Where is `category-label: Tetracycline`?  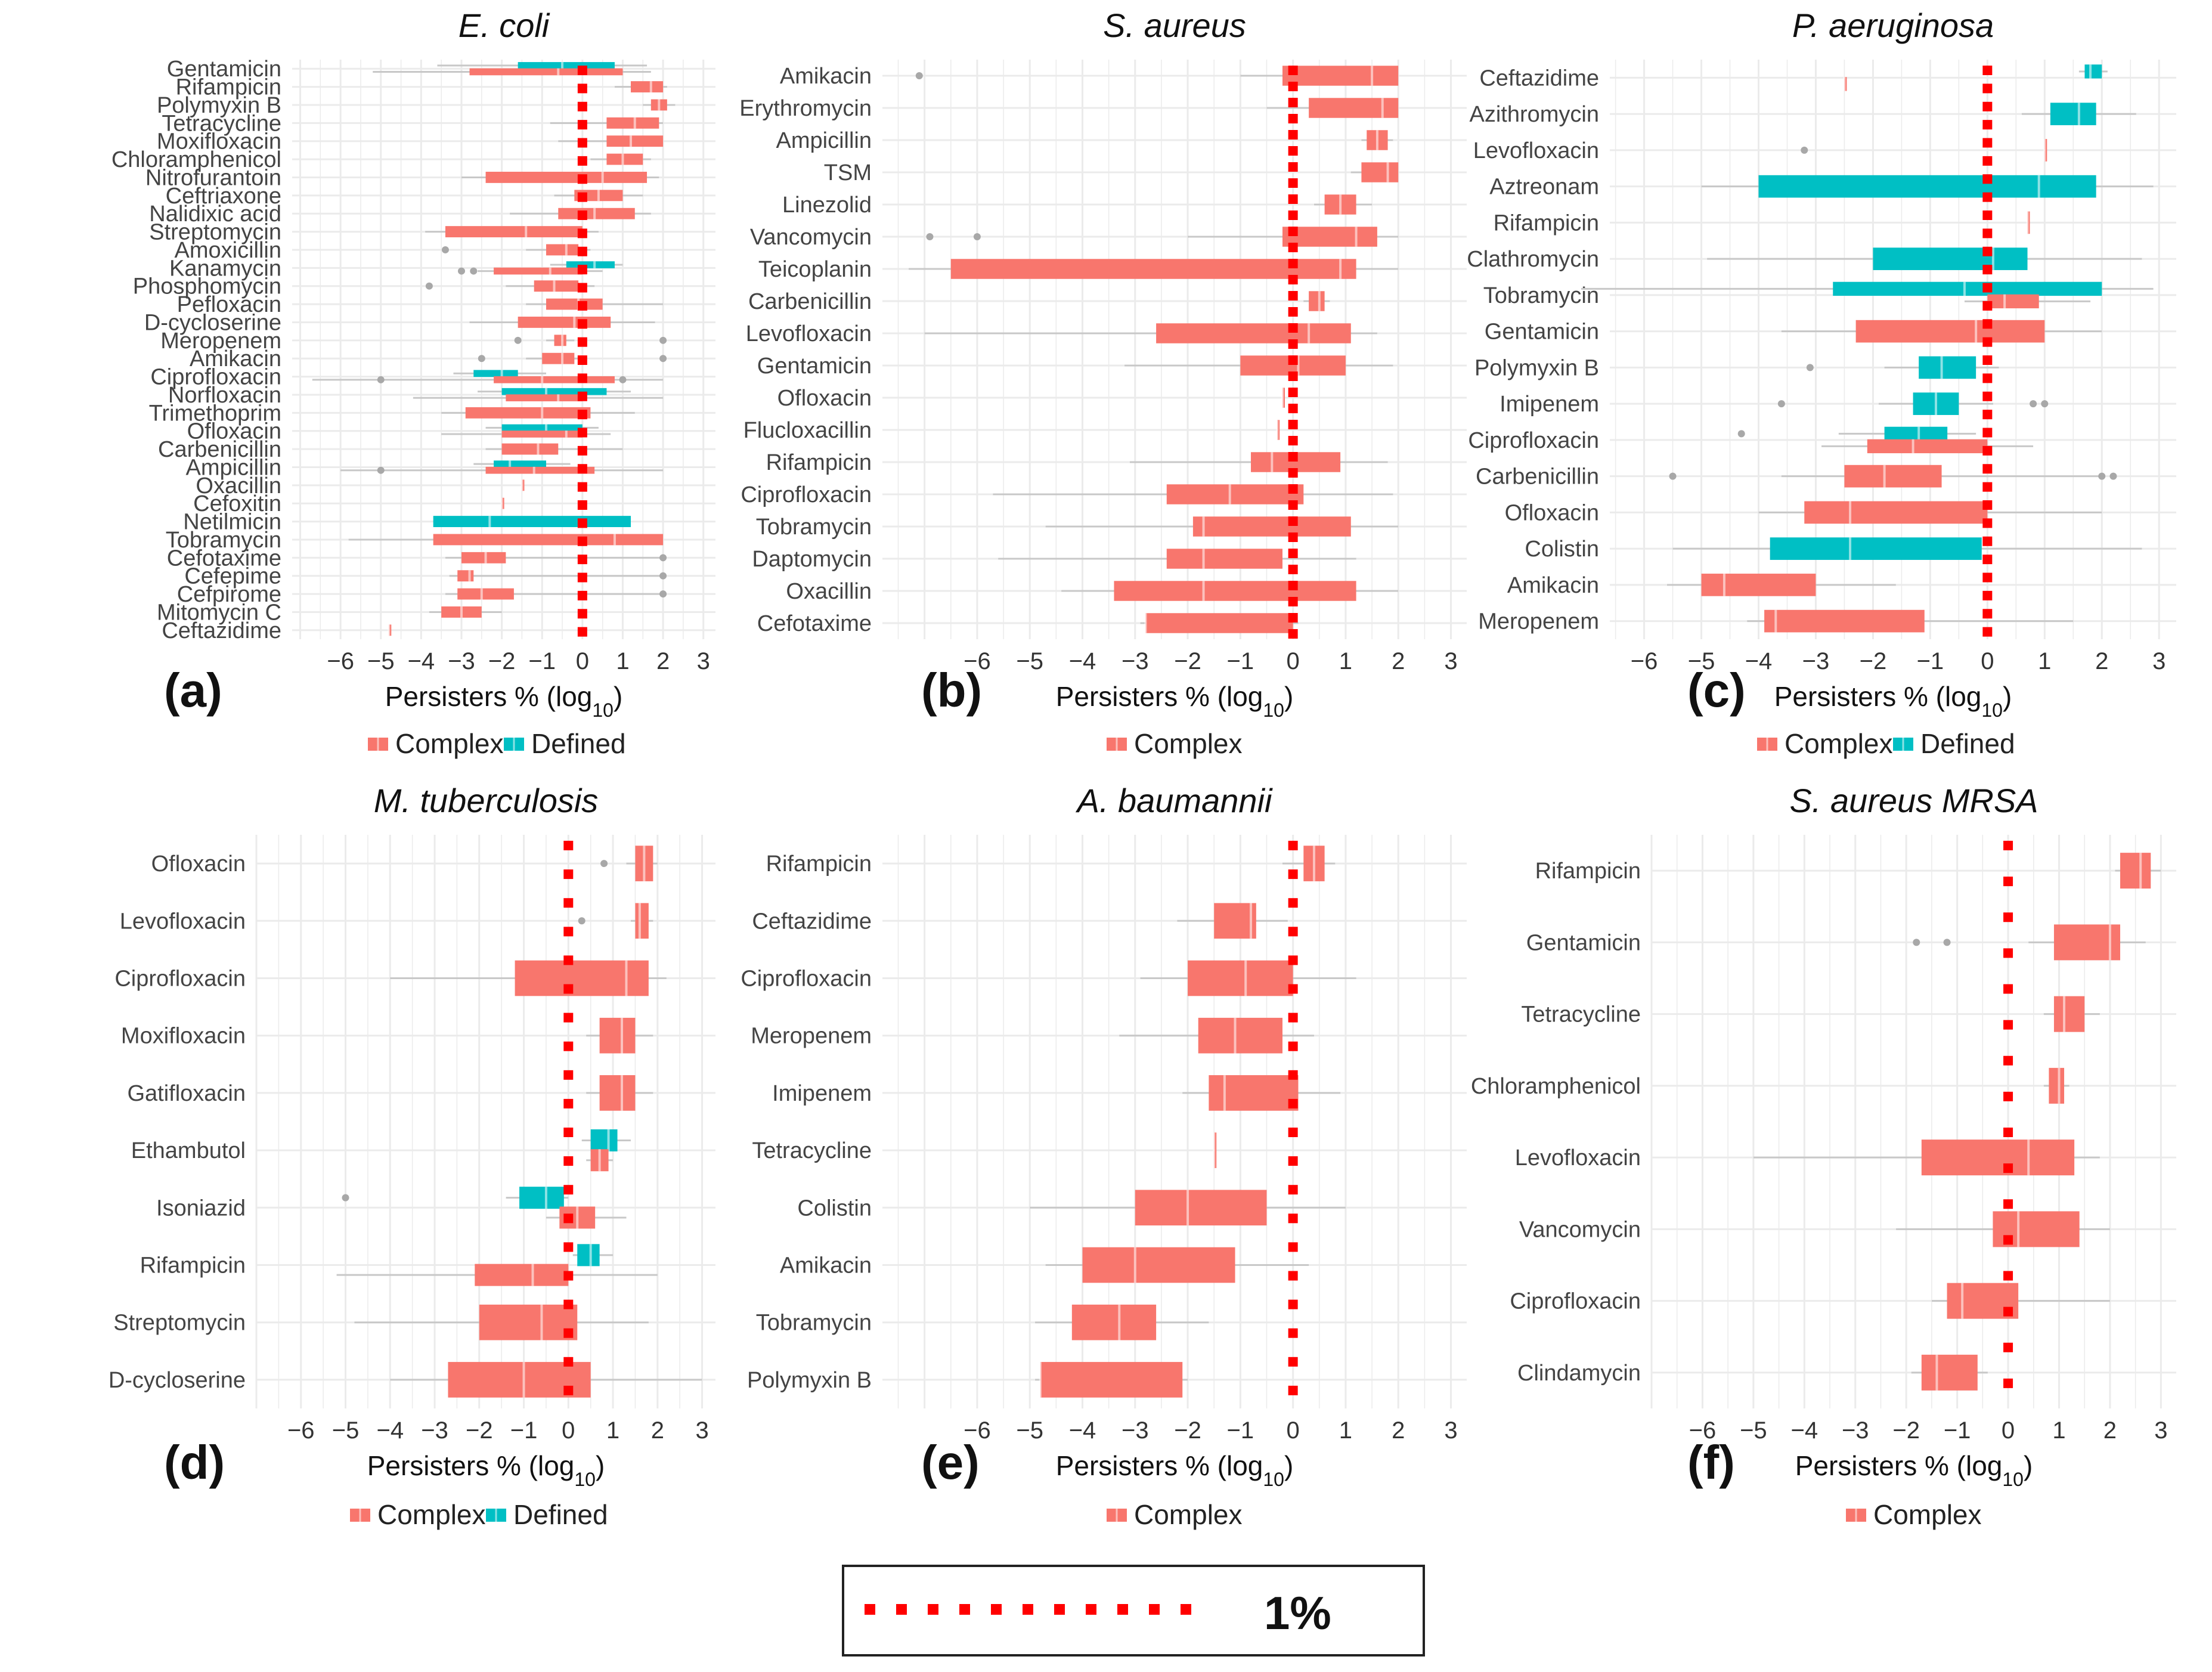
category-label: Tetracycline is located at coordinates (1581, 1014).